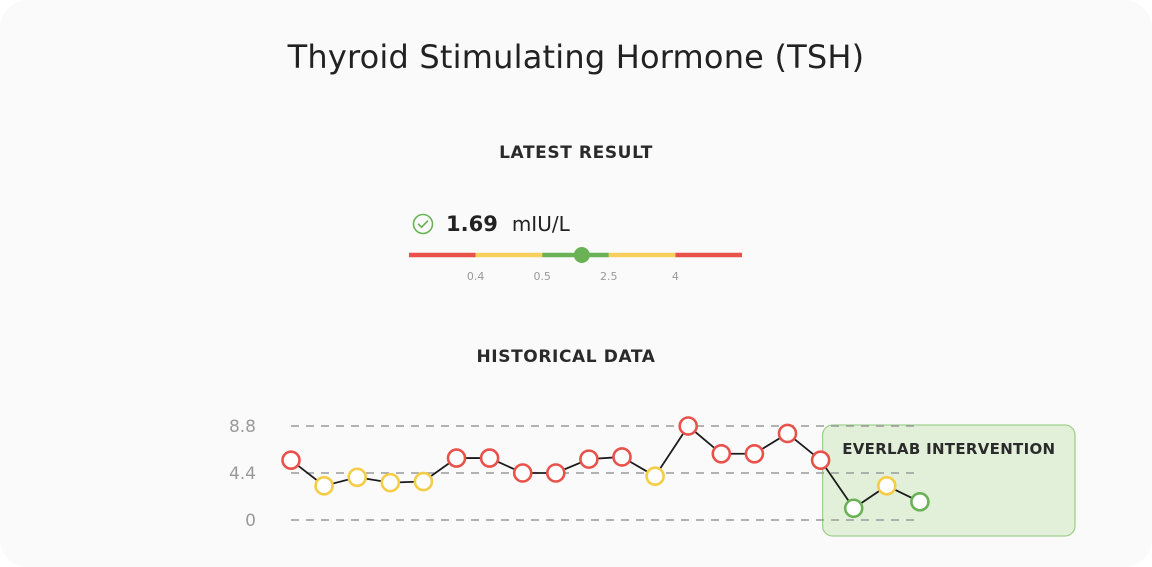 Image resolution: width=1152 pixels, height=567 pixels. What do you see at coordinates (242, 474) in the screenshot?
I see `y-tick-label: 4.4` at bounding box center [242, 474].